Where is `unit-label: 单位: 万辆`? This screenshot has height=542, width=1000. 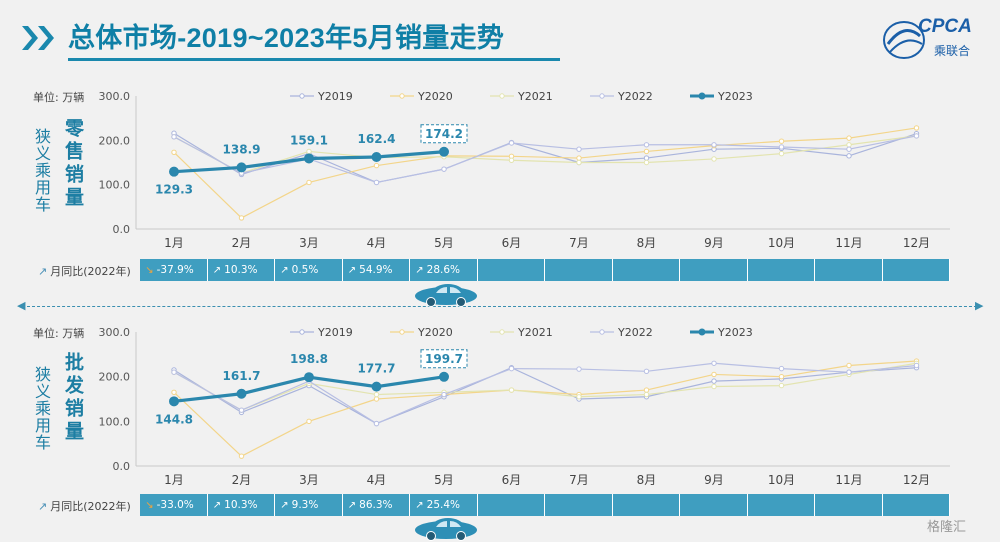 unit-label: 单位: 万辆 is located at coordinates (59, 97).